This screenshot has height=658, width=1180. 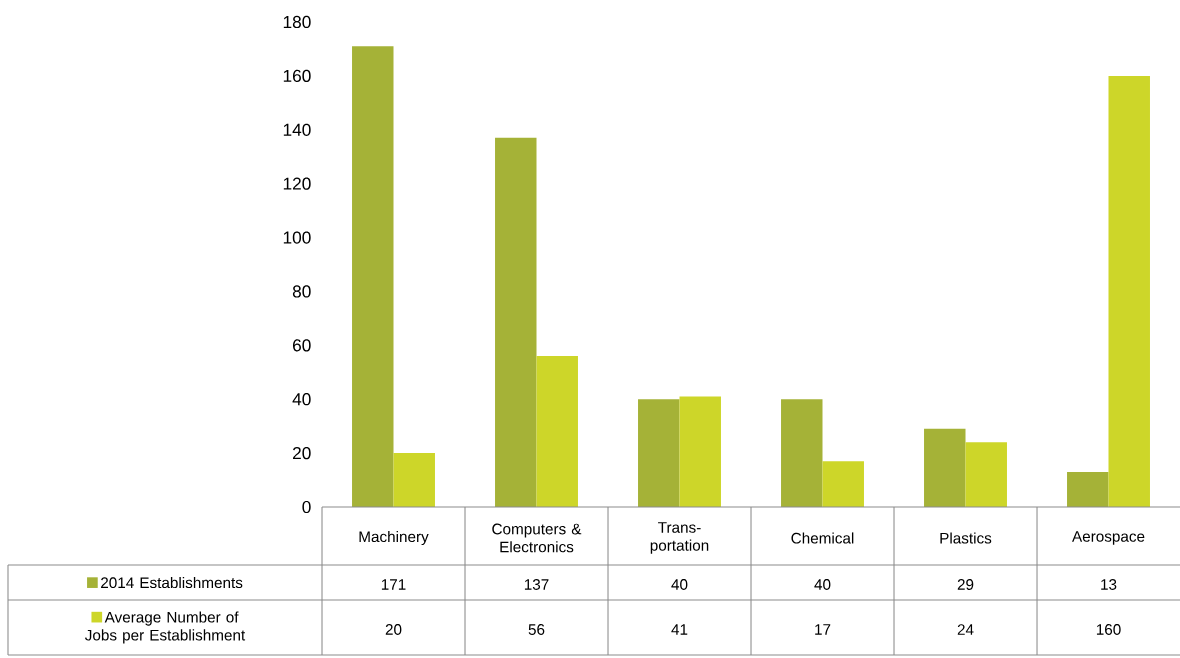 What do you see at coordinates (165, 627) in the screenshot?
I see `legend-label: Average Number of Jobs per Establishment` at bounding box center [165, 627].